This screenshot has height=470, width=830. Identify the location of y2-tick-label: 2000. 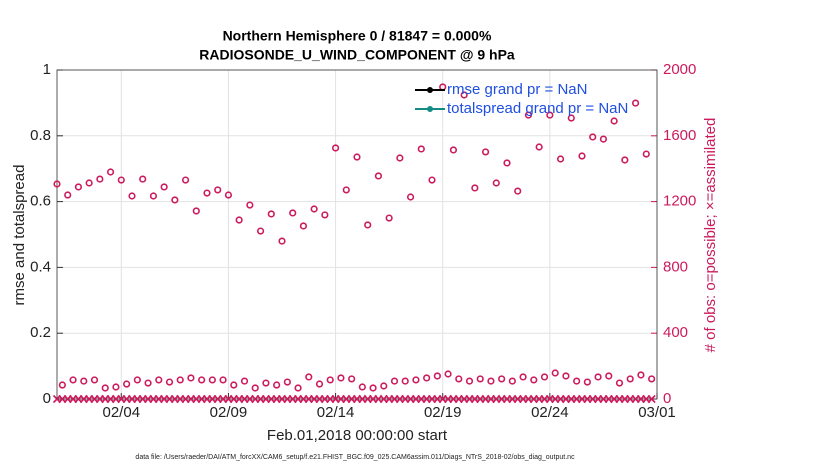
(679, 69).